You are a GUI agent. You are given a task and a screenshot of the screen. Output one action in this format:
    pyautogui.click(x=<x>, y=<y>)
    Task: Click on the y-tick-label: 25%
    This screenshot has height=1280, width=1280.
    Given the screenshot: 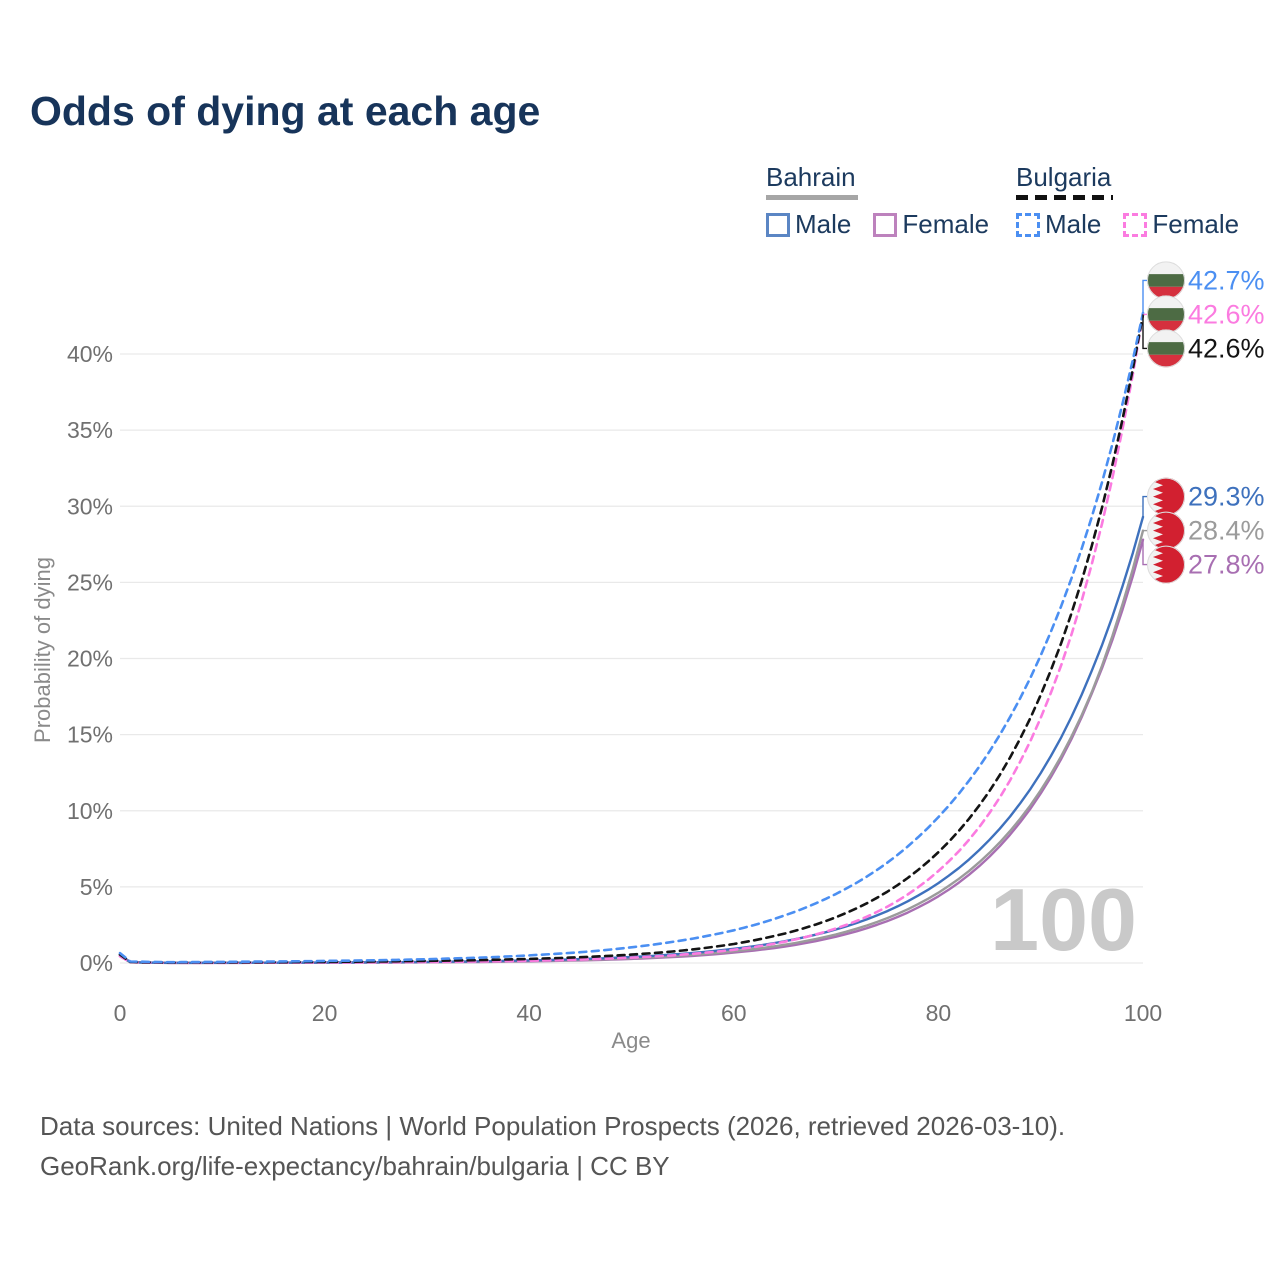 What is the action you would take?
    pyautogui.click(x=90, y=582)
    